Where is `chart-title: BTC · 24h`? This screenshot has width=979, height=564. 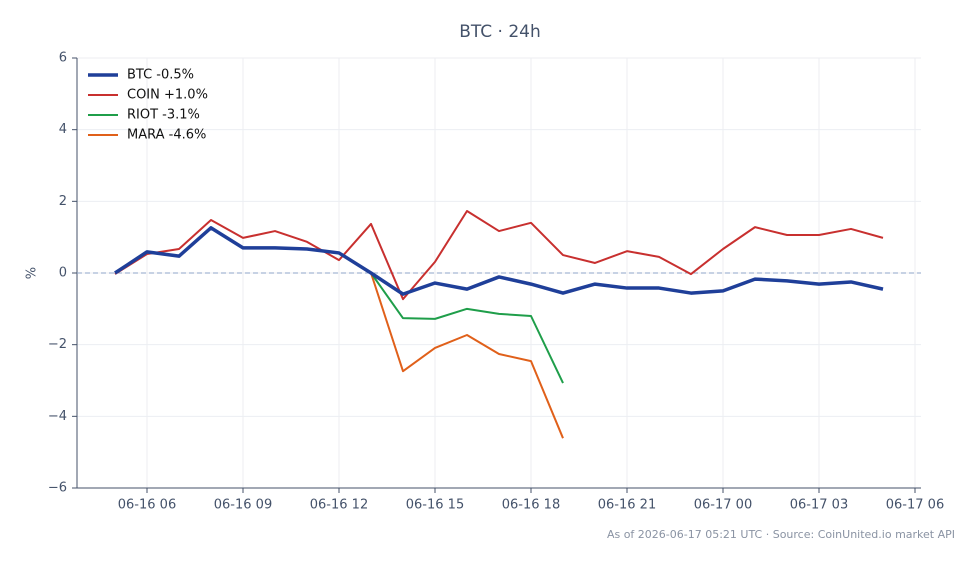
chart-title: BTC · 24h is located at coordinates (500, 32).